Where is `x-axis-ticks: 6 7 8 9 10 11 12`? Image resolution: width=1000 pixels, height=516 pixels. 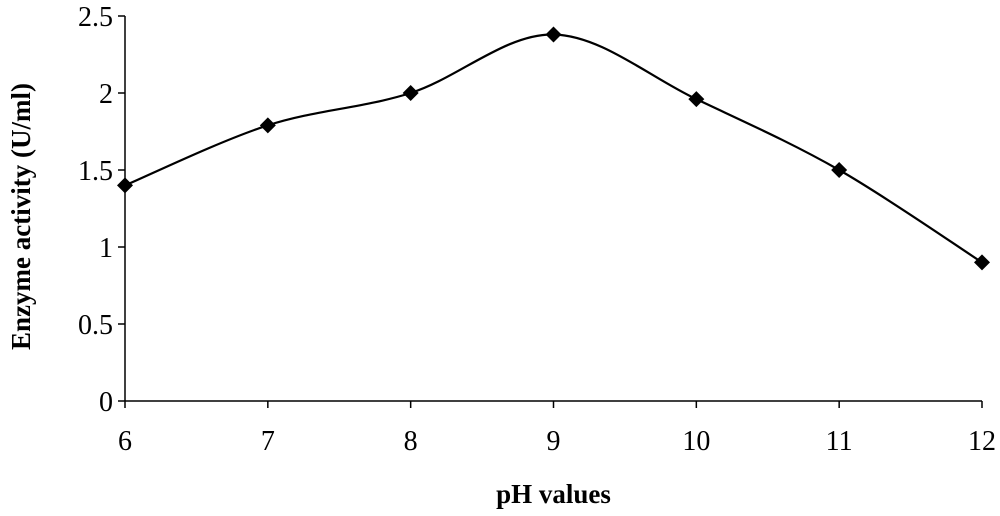 x-axis-ticks: 6 7 8 9 10 11 12 is located at coordinates (557, 429).